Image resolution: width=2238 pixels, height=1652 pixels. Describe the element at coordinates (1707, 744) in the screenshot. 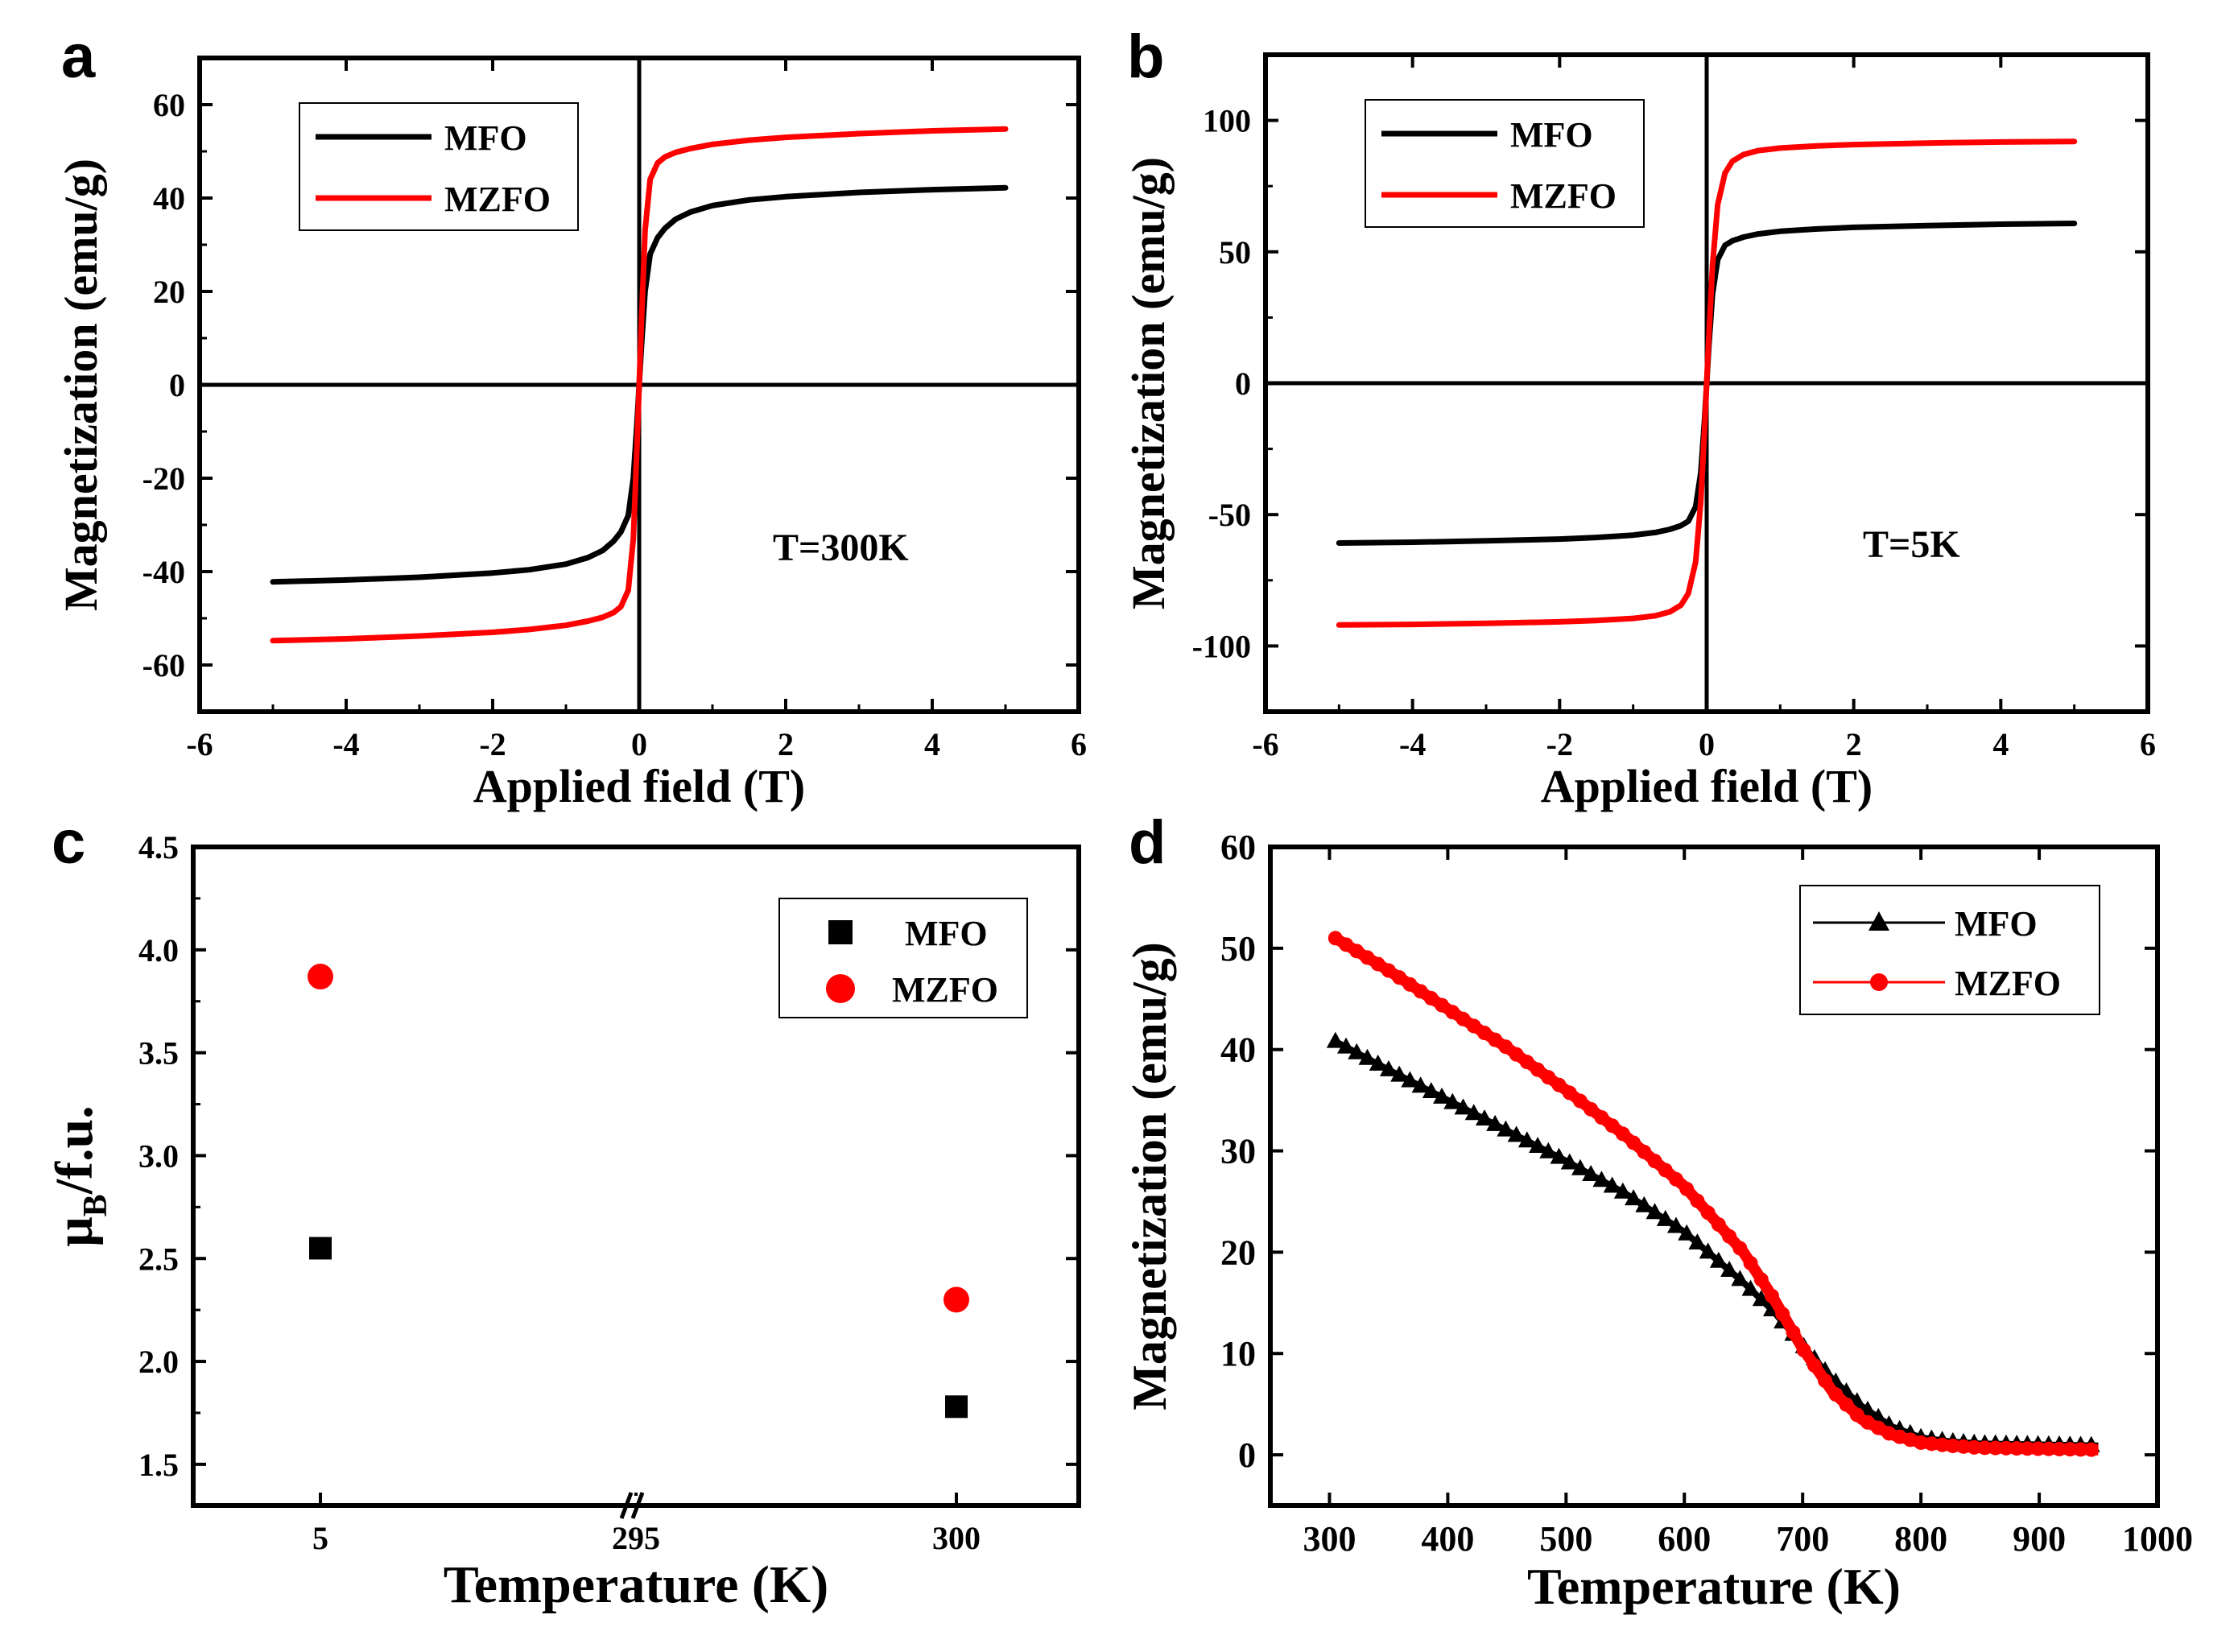

I see `x-tick-label: 0` at that location.